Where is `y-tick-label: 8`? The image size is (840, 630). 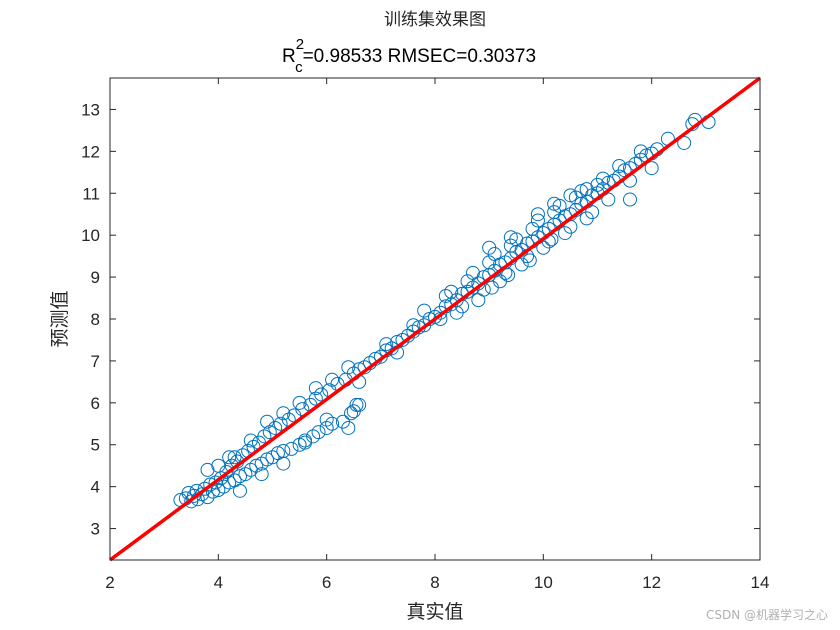 y-tick-label: 8 is located at coordinates (95, 319).